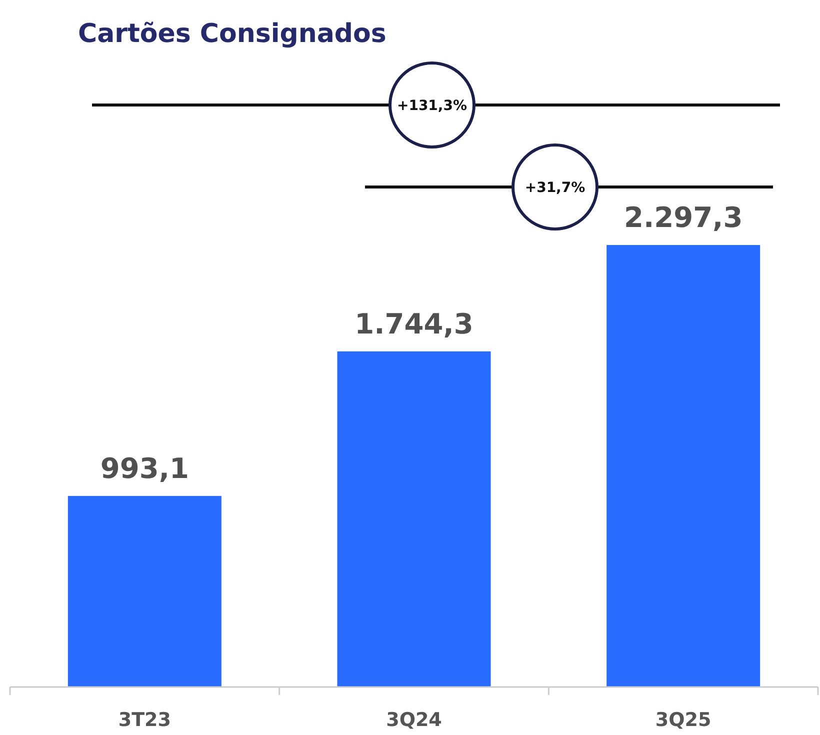 This screenshot has height=735, width=820. I want to click on text: +31,7%, so click(555, 188).